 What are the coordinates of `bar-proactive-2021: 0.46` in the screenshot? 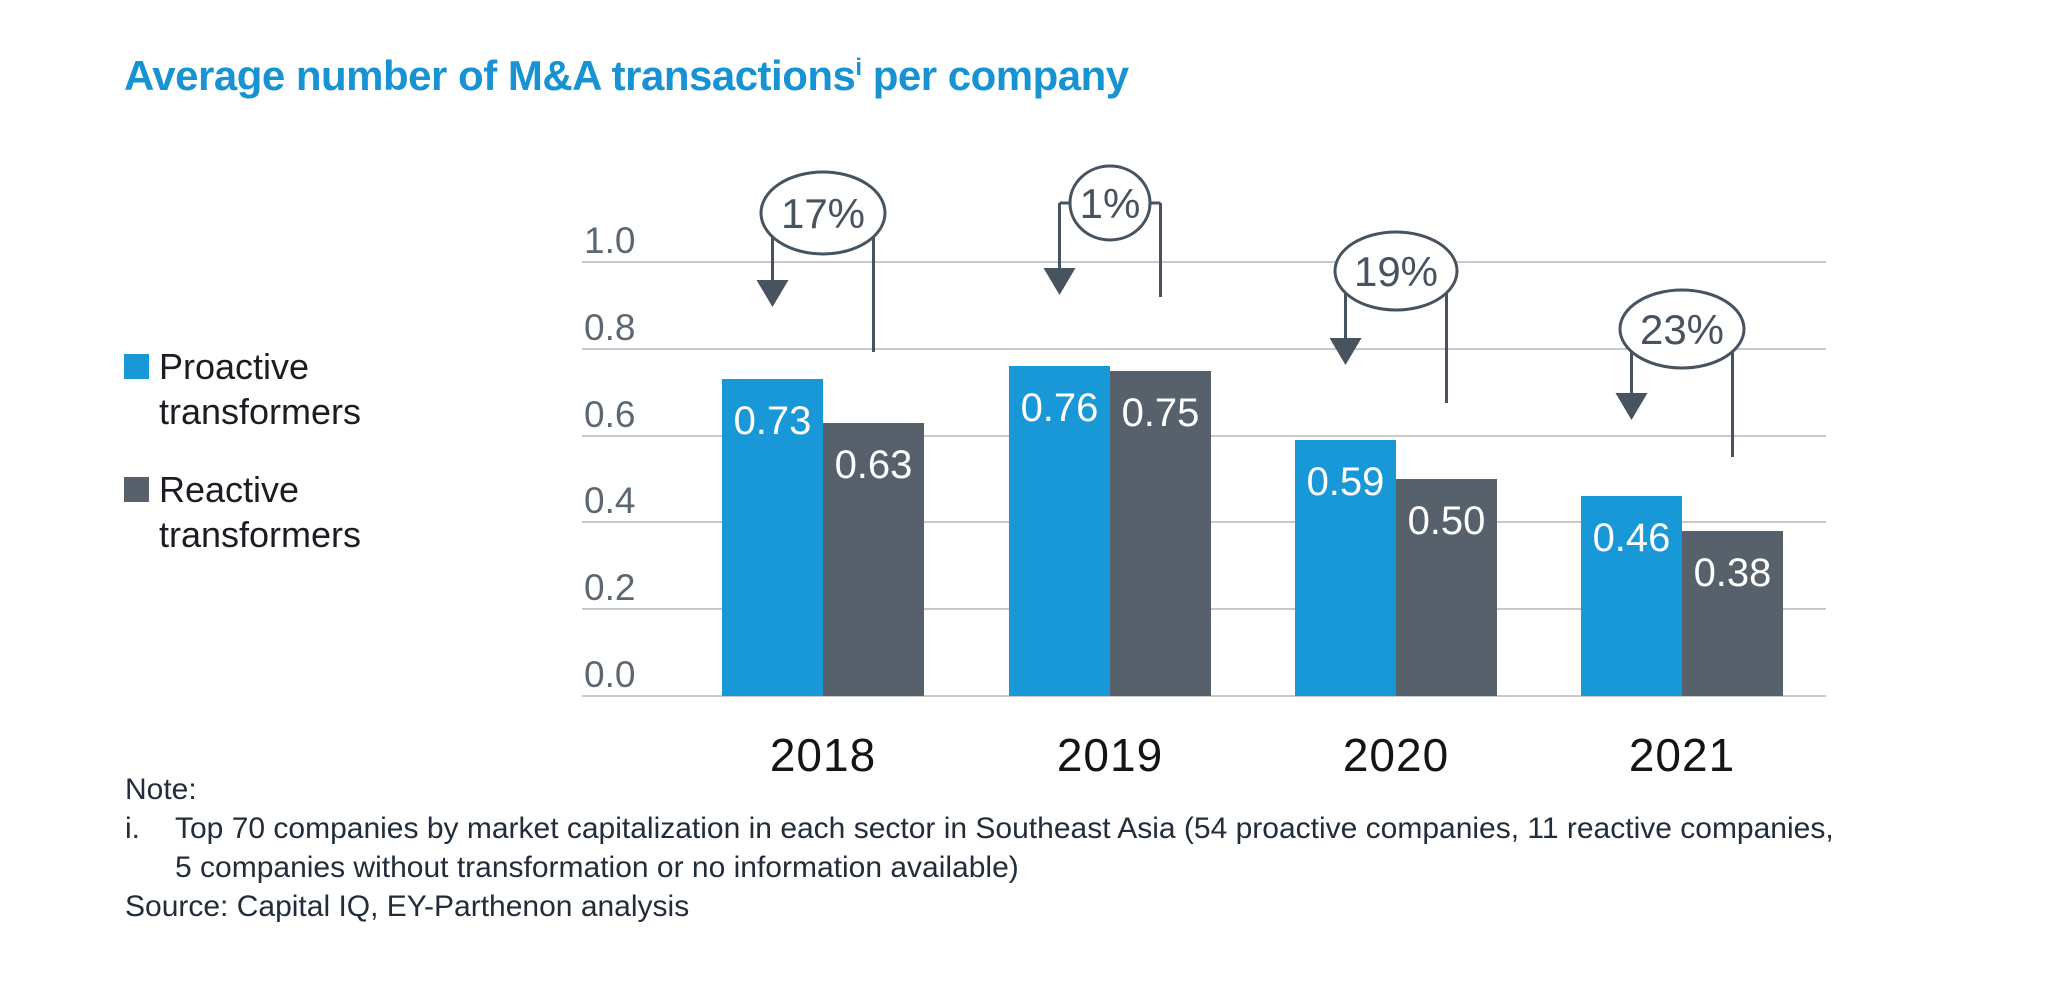 It's located at (1631, 596).